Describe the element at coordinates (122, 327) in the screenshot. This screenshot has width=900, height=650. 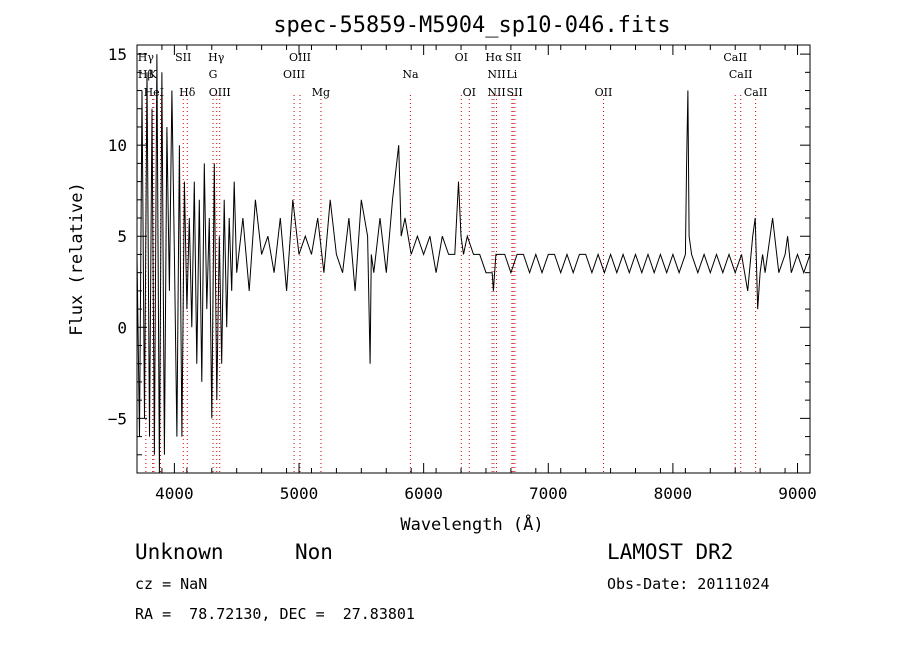
I see `y-tick-label: 0` at that location.